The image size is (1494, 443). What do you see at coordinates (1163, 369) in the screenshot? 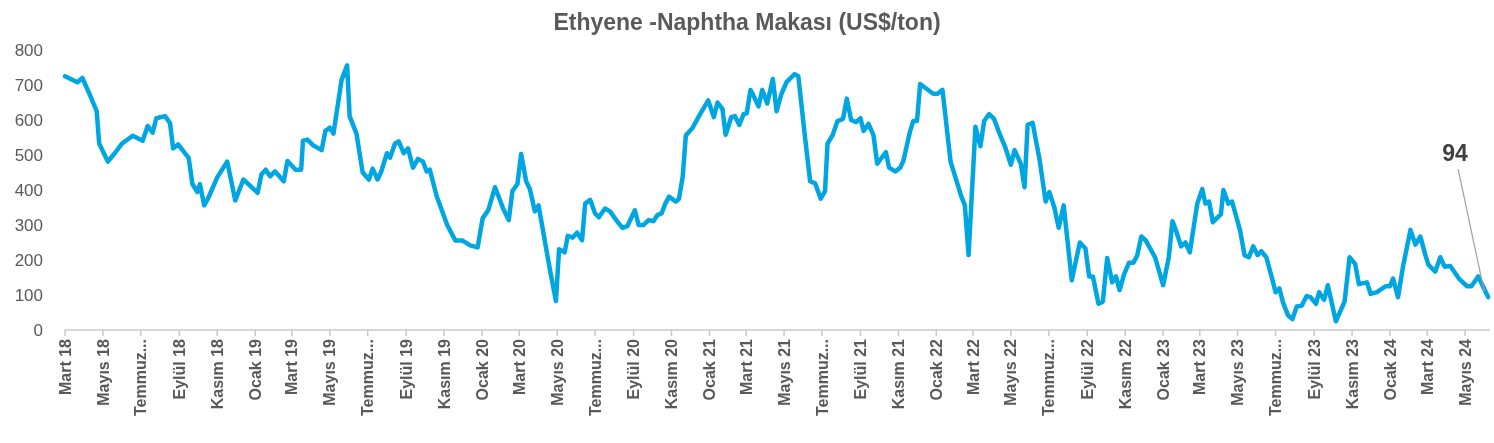
I see `x-tick-label: Ocak 23` at bounding box center [1163, 369].